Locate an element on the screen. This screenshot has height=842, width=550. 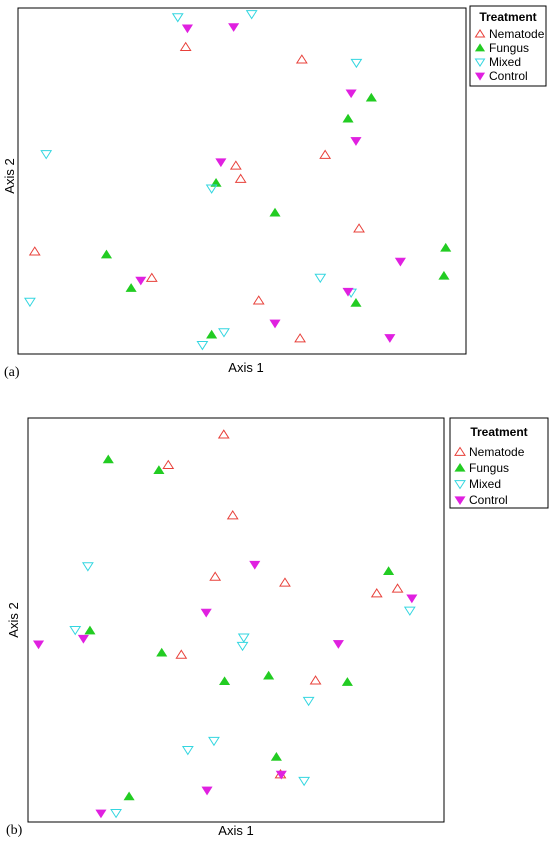
y-axis-label-a: Axis 2 is located at coordinates (9, 175).